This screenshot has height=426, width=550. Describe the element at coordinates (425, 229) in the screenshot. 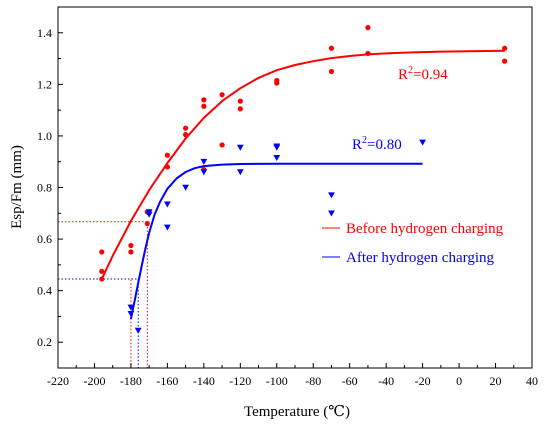

I see `legend-label: Before hydrogen charging` at that location.